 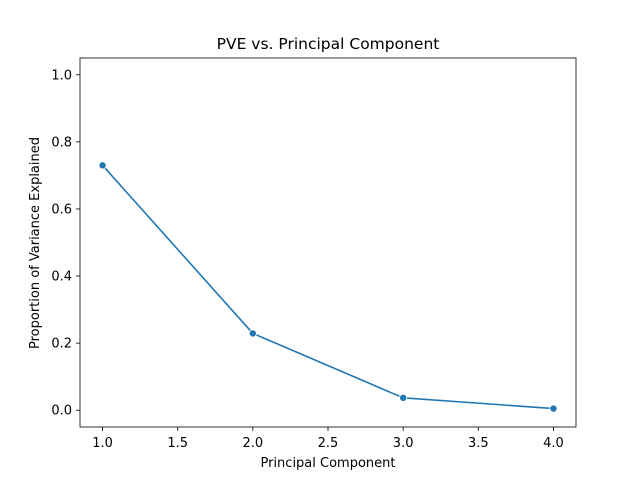 What do you see at coordinates (61, 75) in the screenshot?
I see `y-tick-label: 1.0` at bounding box center [61, 75].